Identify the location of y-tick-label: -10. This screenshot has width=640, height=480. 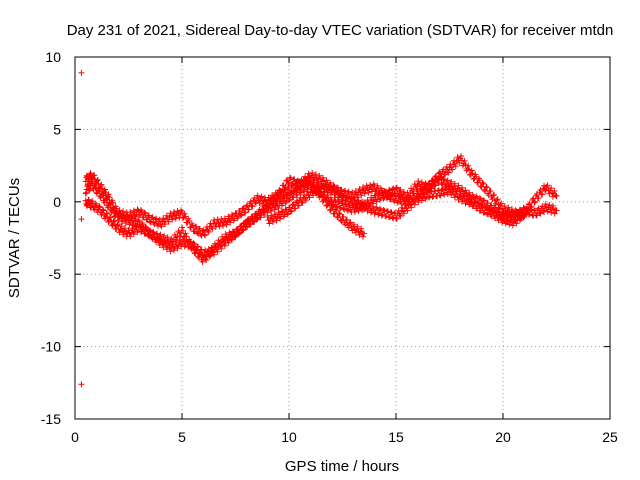
(51, 347).